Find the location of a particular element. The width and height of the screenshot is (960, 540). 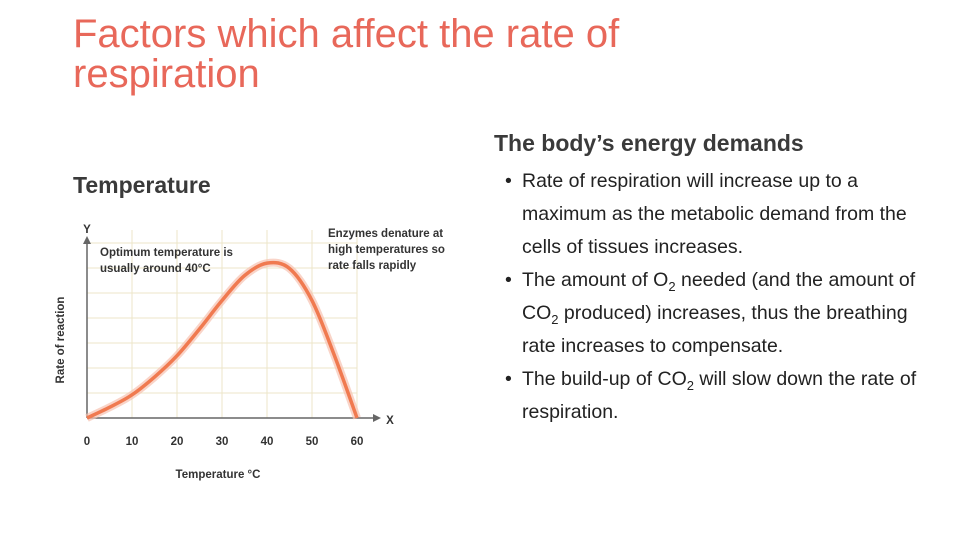

x-tick-label: 0 is located at coordinates (87, 442).